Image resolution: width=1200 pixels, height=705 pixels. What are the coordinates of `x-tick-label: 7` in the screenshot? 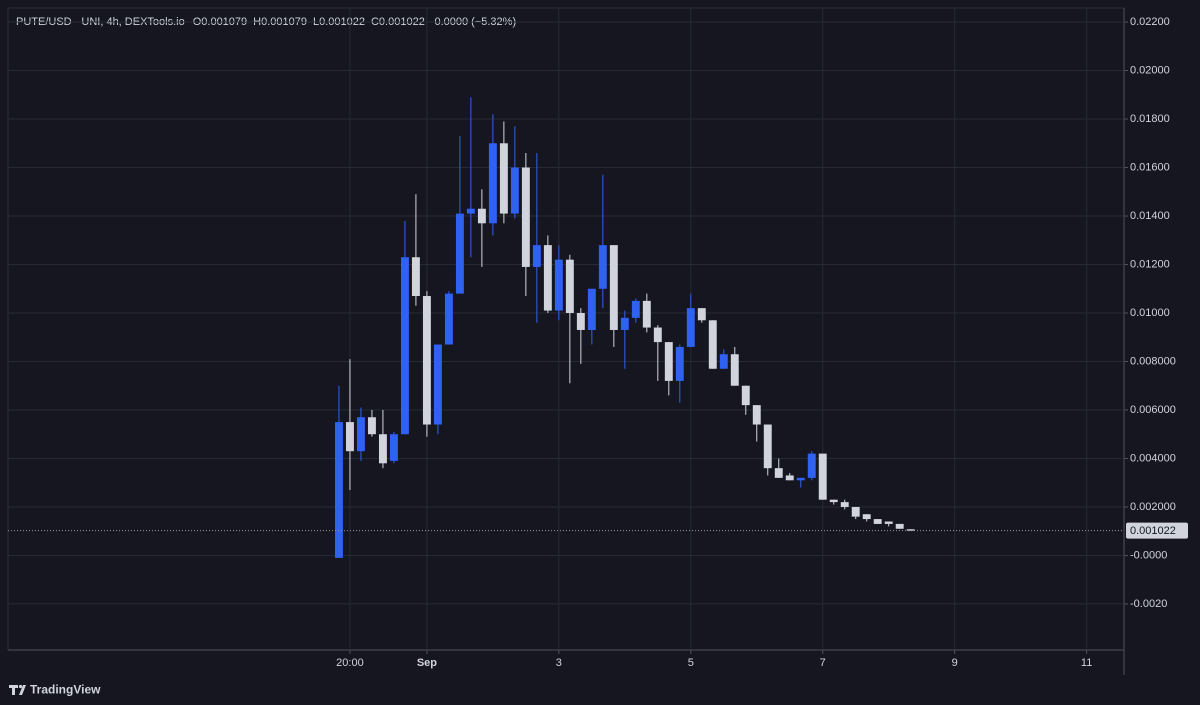 It's located at (823, 663).